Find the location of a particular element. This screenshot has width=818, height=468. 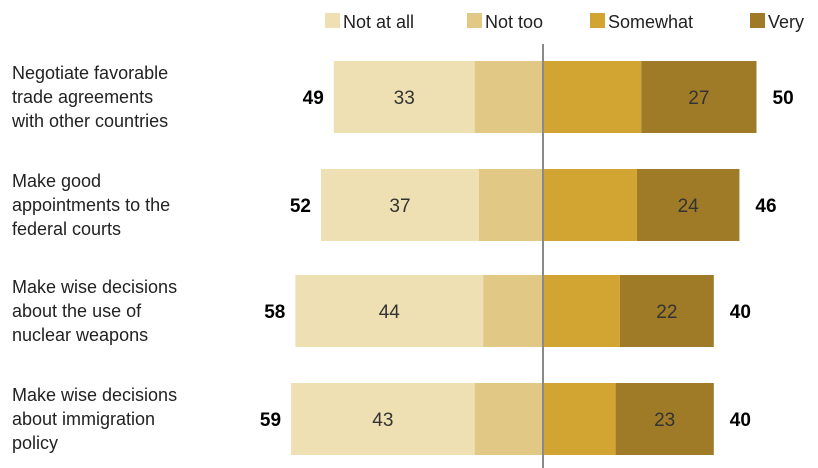

legend: Not at all Not too Somewhat Very is located at coordinates (564, 22).